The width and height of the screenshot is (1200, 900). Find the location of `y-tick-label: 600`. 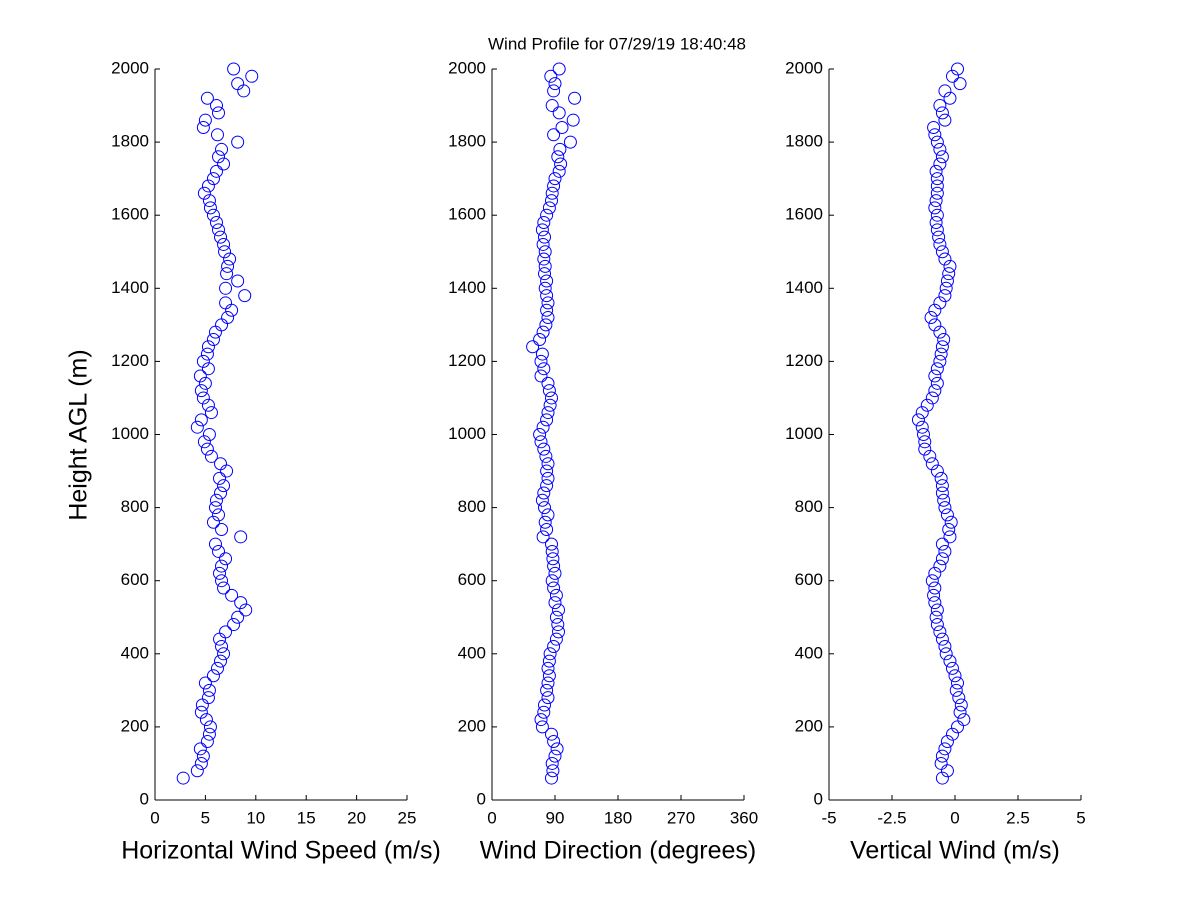

y-tick-label: 600 is located at coordinates (135, 579).